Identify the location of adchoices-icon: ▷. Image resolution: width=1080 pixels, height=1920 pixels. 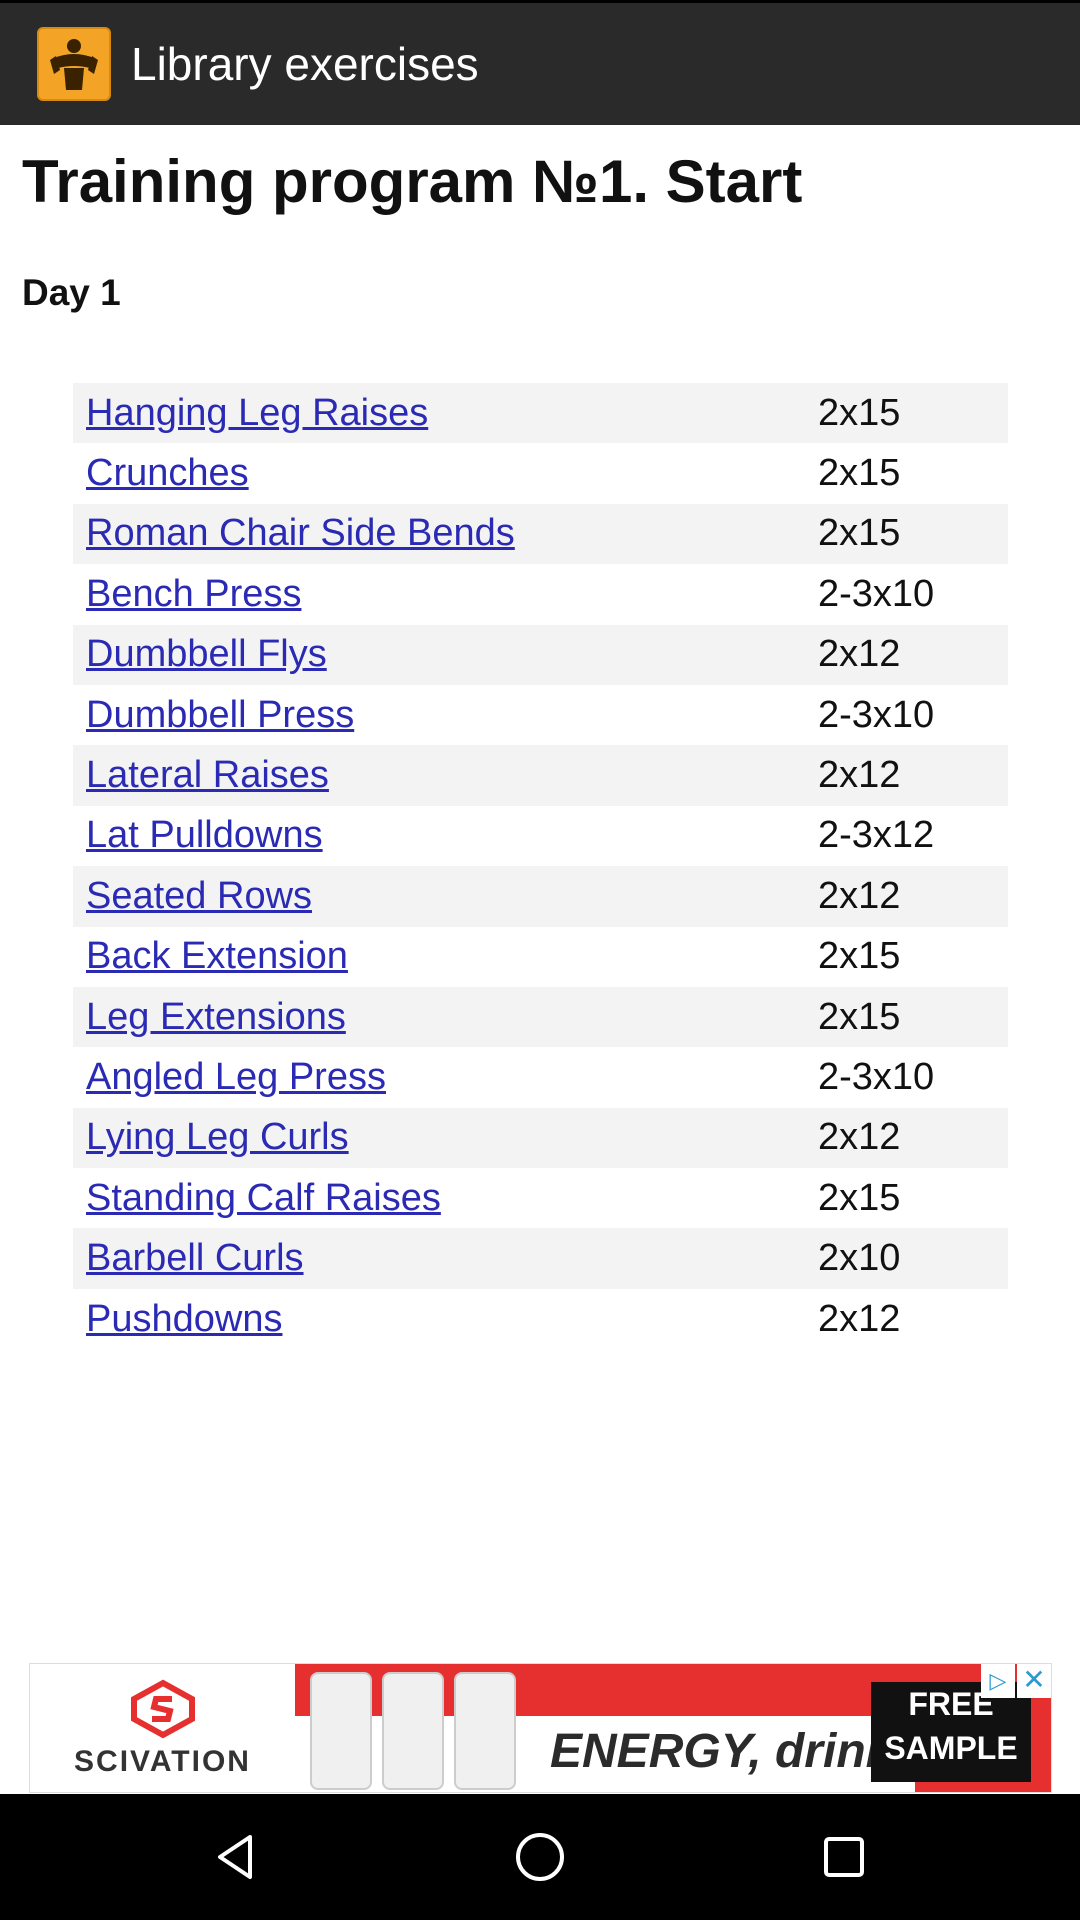
(998, 1681).